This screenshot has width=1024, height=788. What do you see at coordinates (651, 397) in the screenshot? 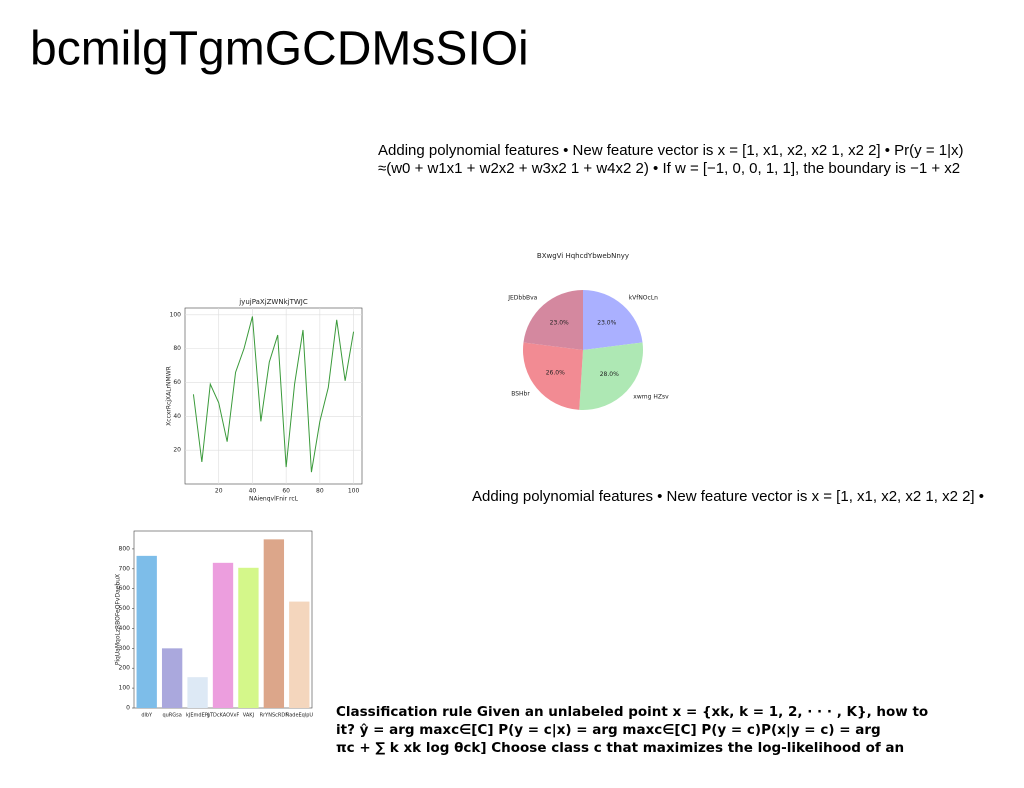
I see `slice-label: xwmg HZsv` at bounding box center [651, 397].